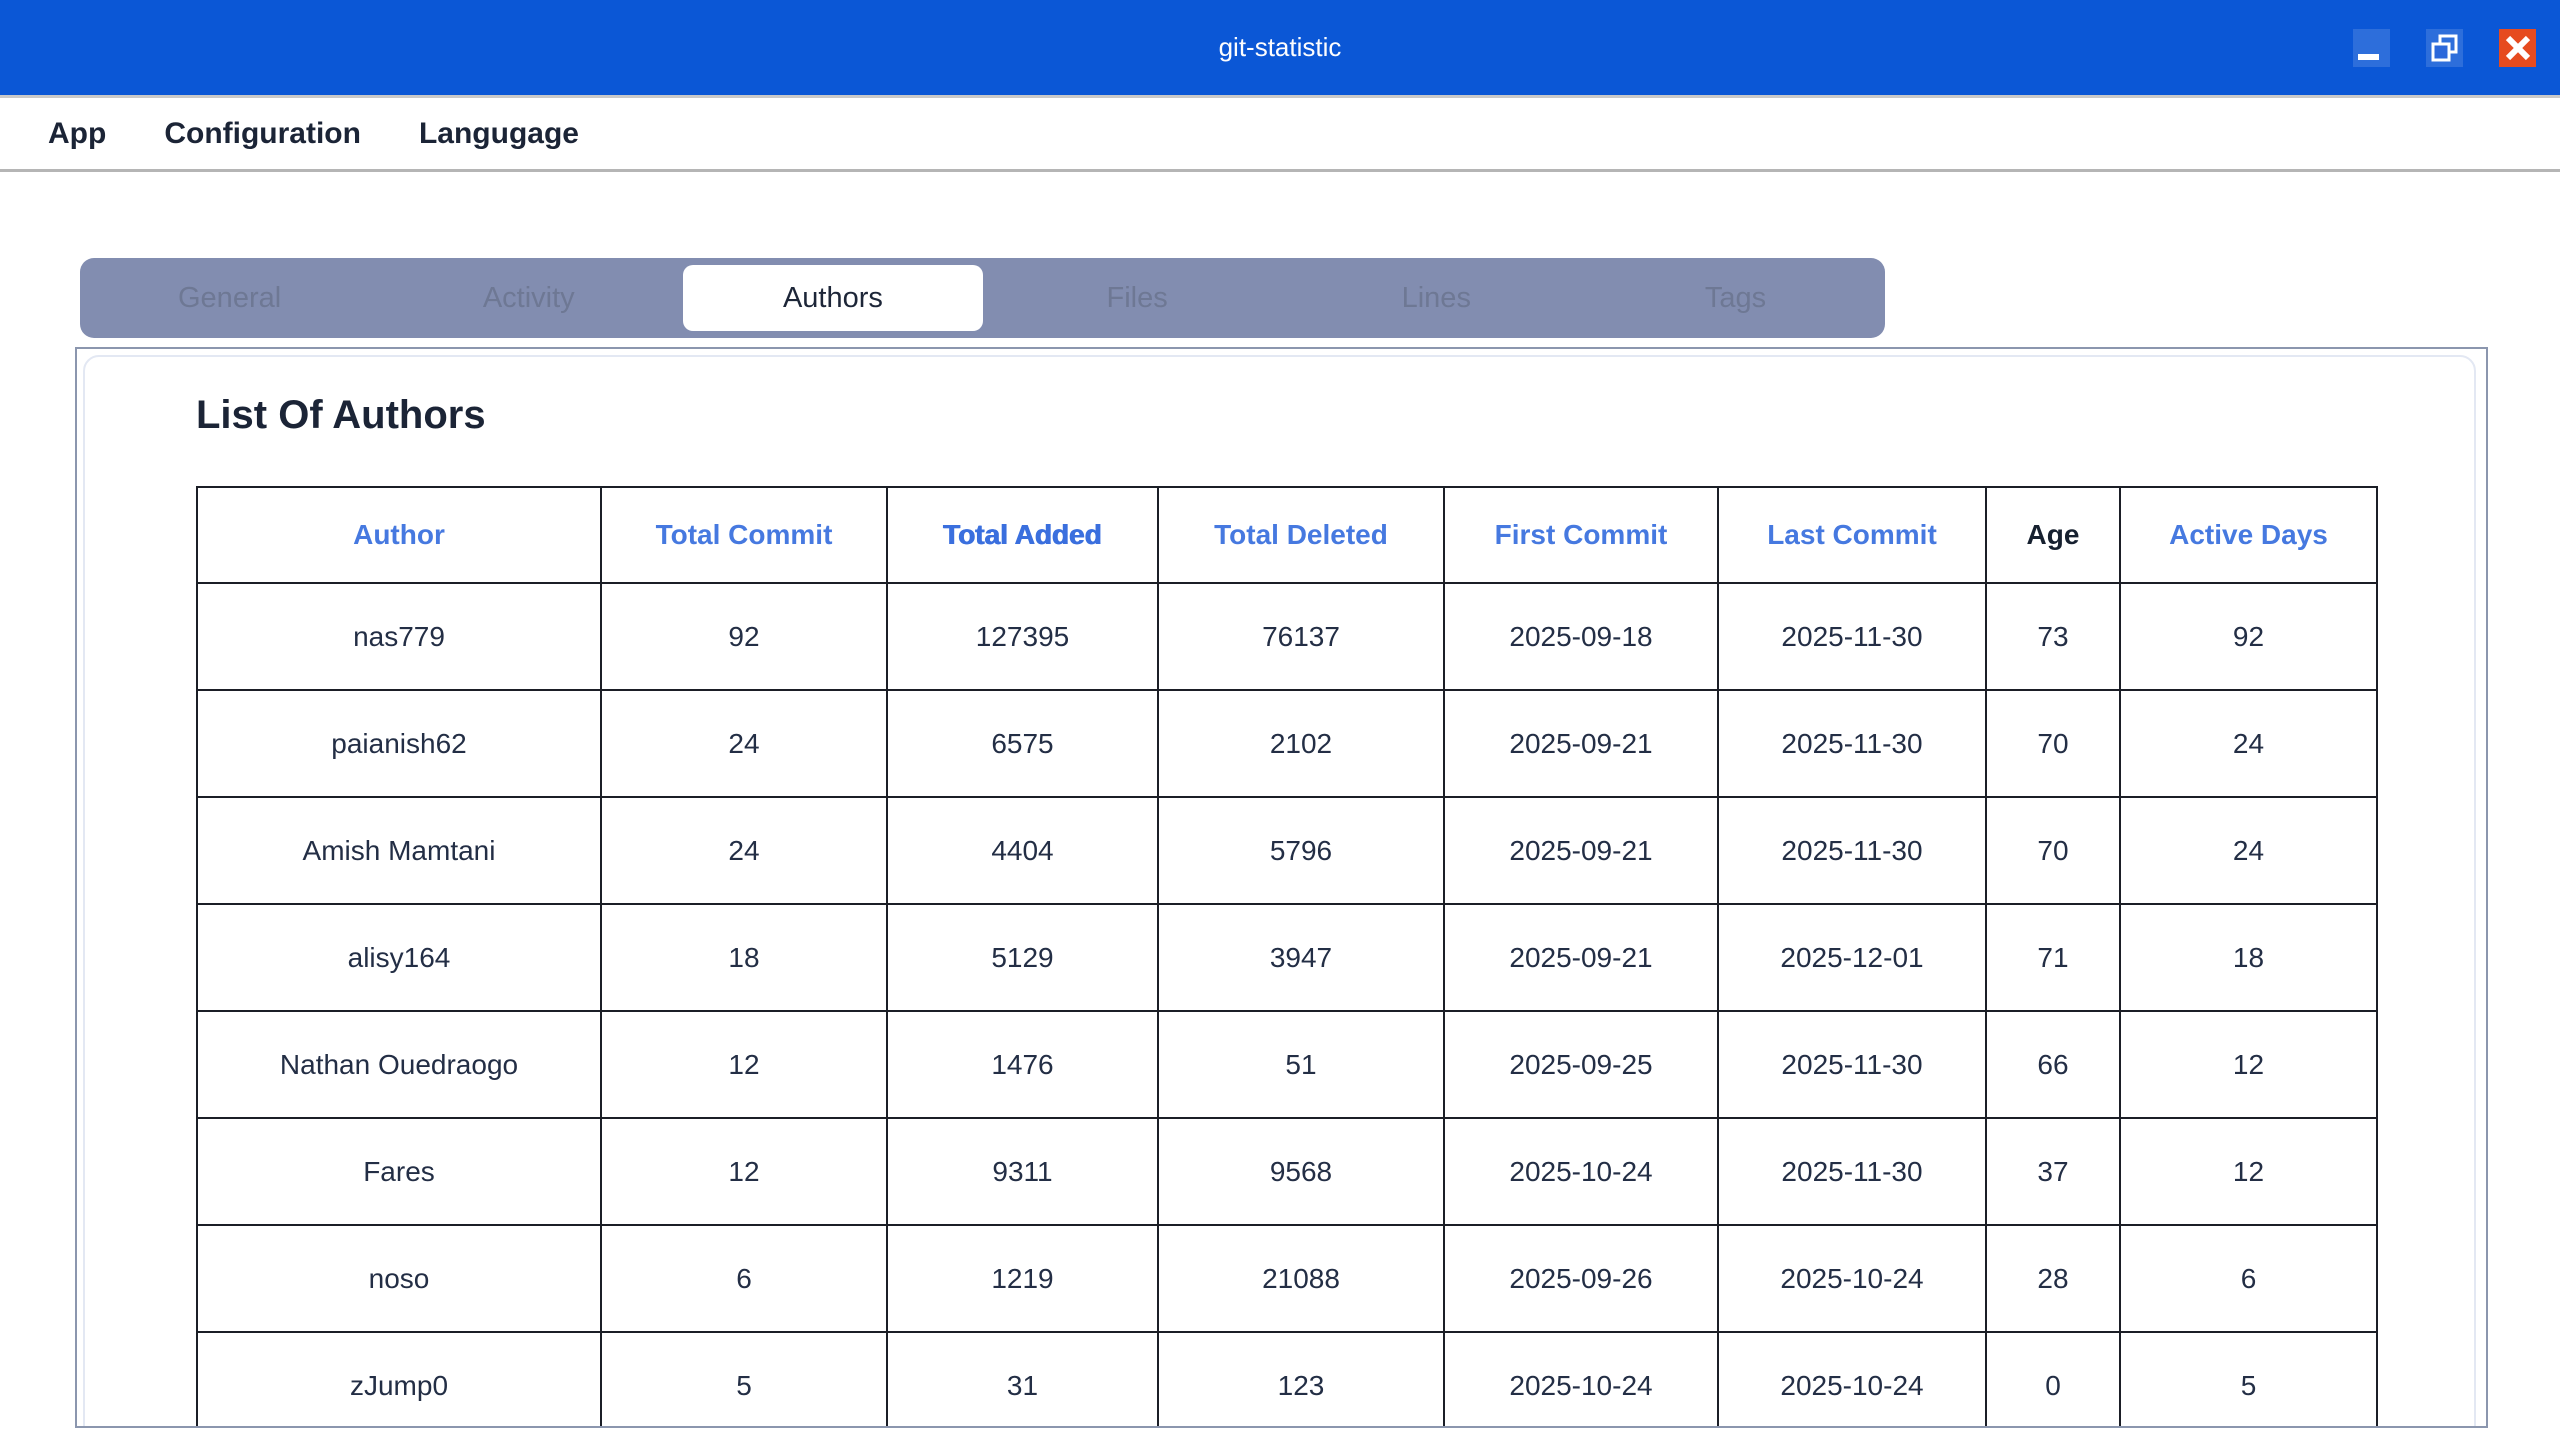 The width and height of the screenshot is (2560, 1440). What do you see at coordinates (2053, 1064) in the screenshot?
I see `cell-age: 66` at bounding box center [2053, 1064].